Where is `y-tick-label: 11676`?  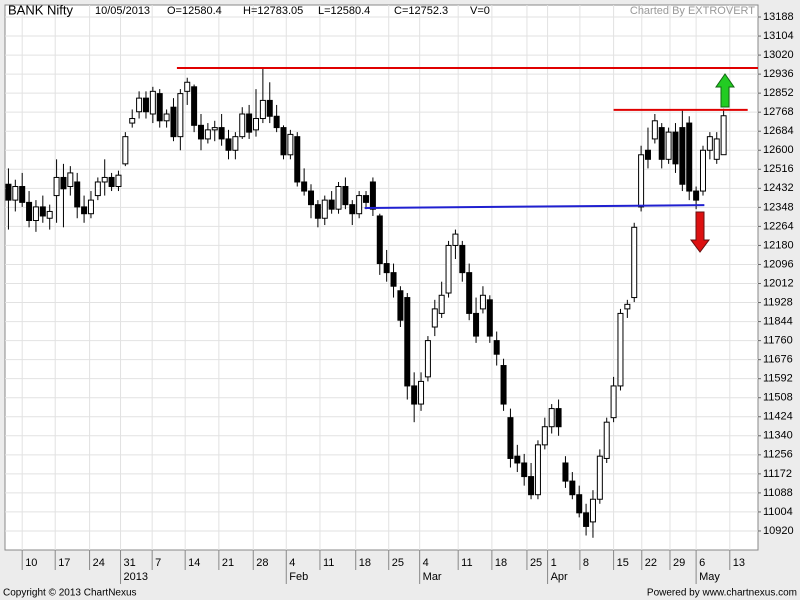
y-tick-label: 11676 is located at coordinates (778, 360).